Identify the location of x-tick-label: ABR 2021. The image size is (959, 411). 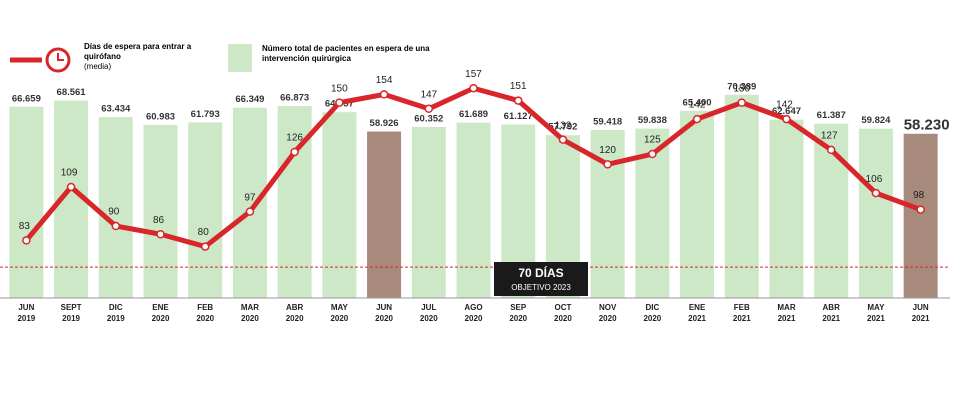
(831, 313).